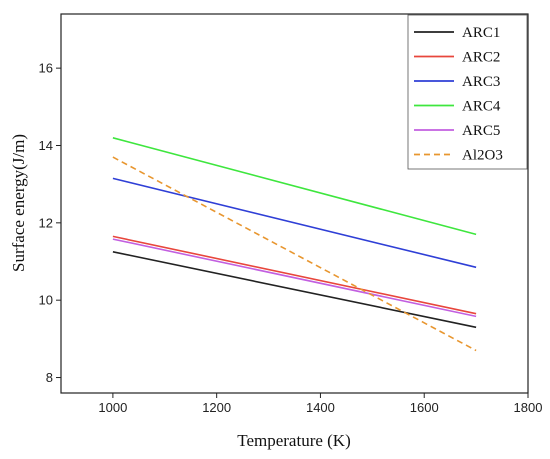 This screenshot has height=459, width=550. I want to click on x-tick-label: 1600, so click(424, 407).